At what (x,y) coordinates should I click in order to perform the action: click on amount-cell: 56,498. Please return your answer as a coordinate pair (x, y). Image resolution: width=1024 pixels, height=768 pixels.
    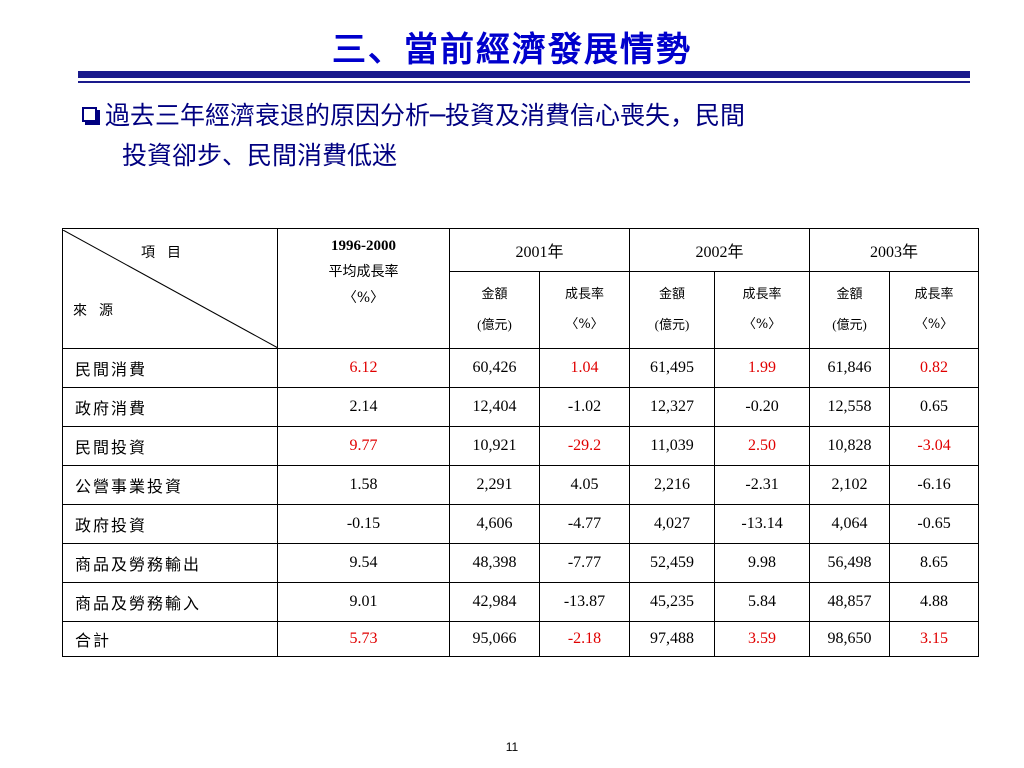
    Looking at the image, I should click on (850, 563).